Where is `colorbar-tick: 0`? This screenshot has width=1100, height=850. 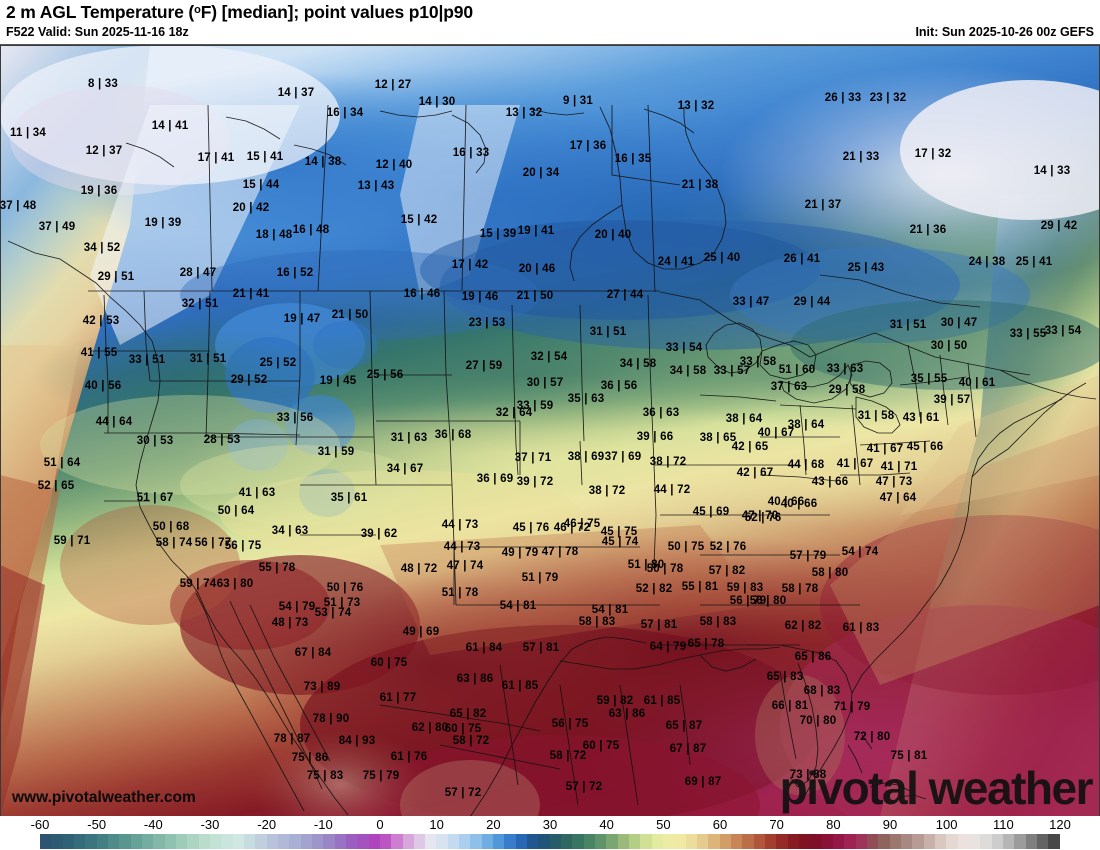 colorbar-tick: 0 is located at coordinates (380, 824).